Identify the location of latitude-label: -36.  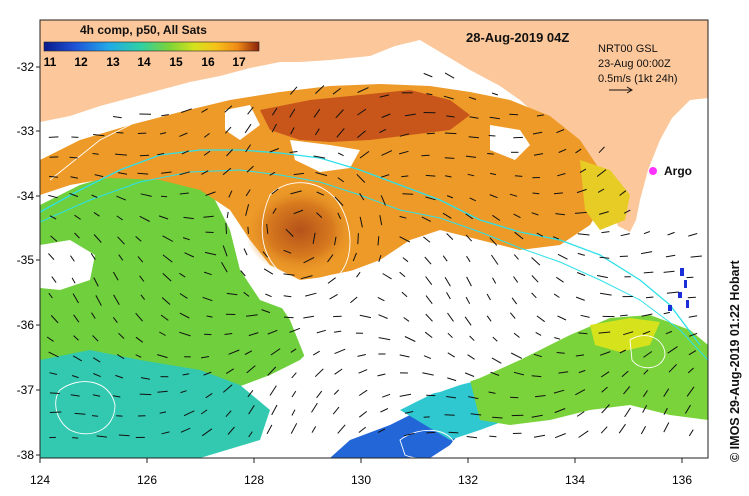
(26, 325).